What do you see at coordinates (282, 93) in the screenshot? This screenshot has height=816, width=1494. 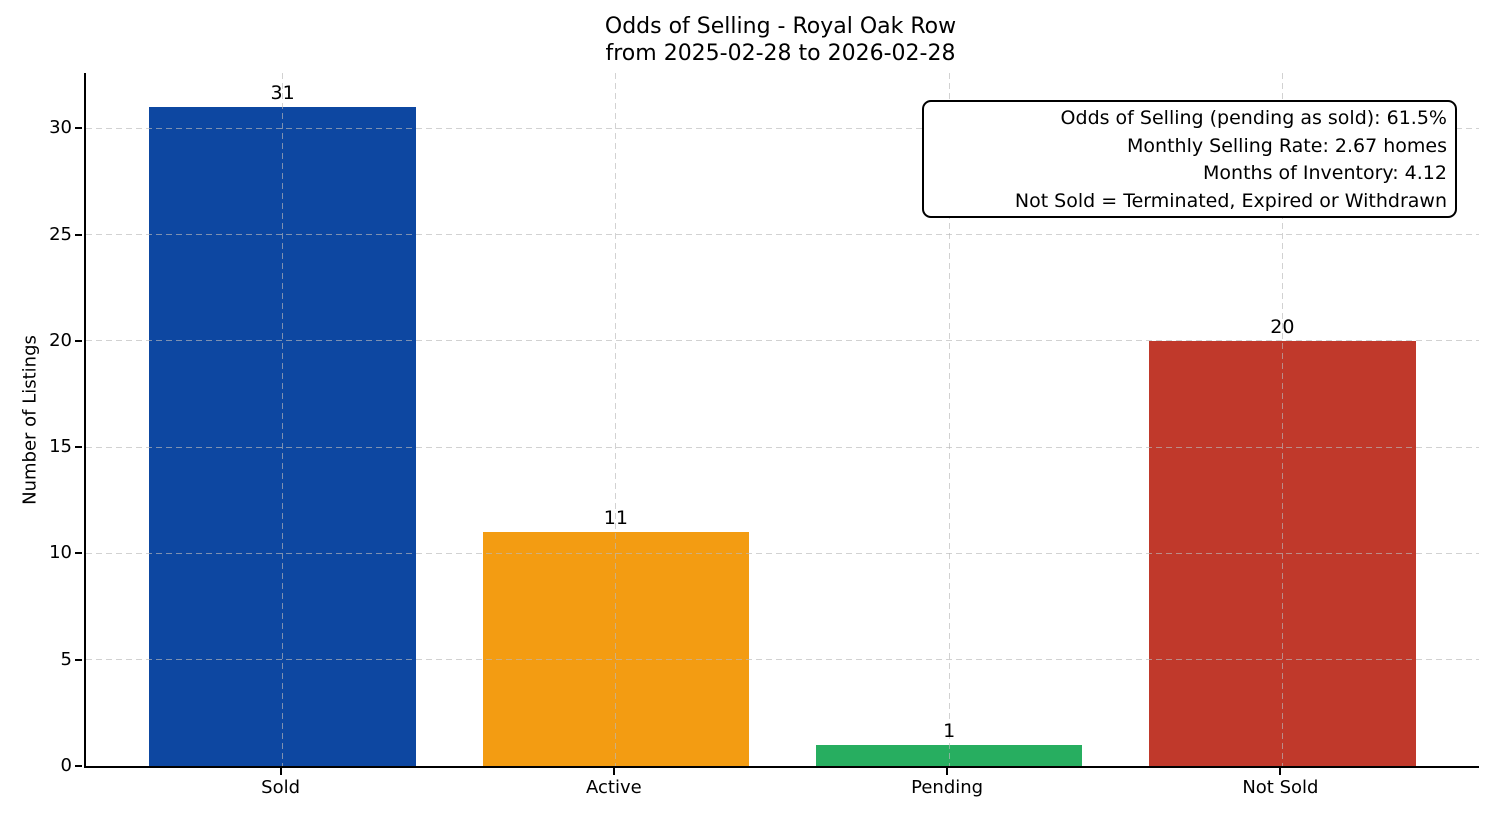 I see `bar-value-label-sold: 31` at bounding box center [282, 93].